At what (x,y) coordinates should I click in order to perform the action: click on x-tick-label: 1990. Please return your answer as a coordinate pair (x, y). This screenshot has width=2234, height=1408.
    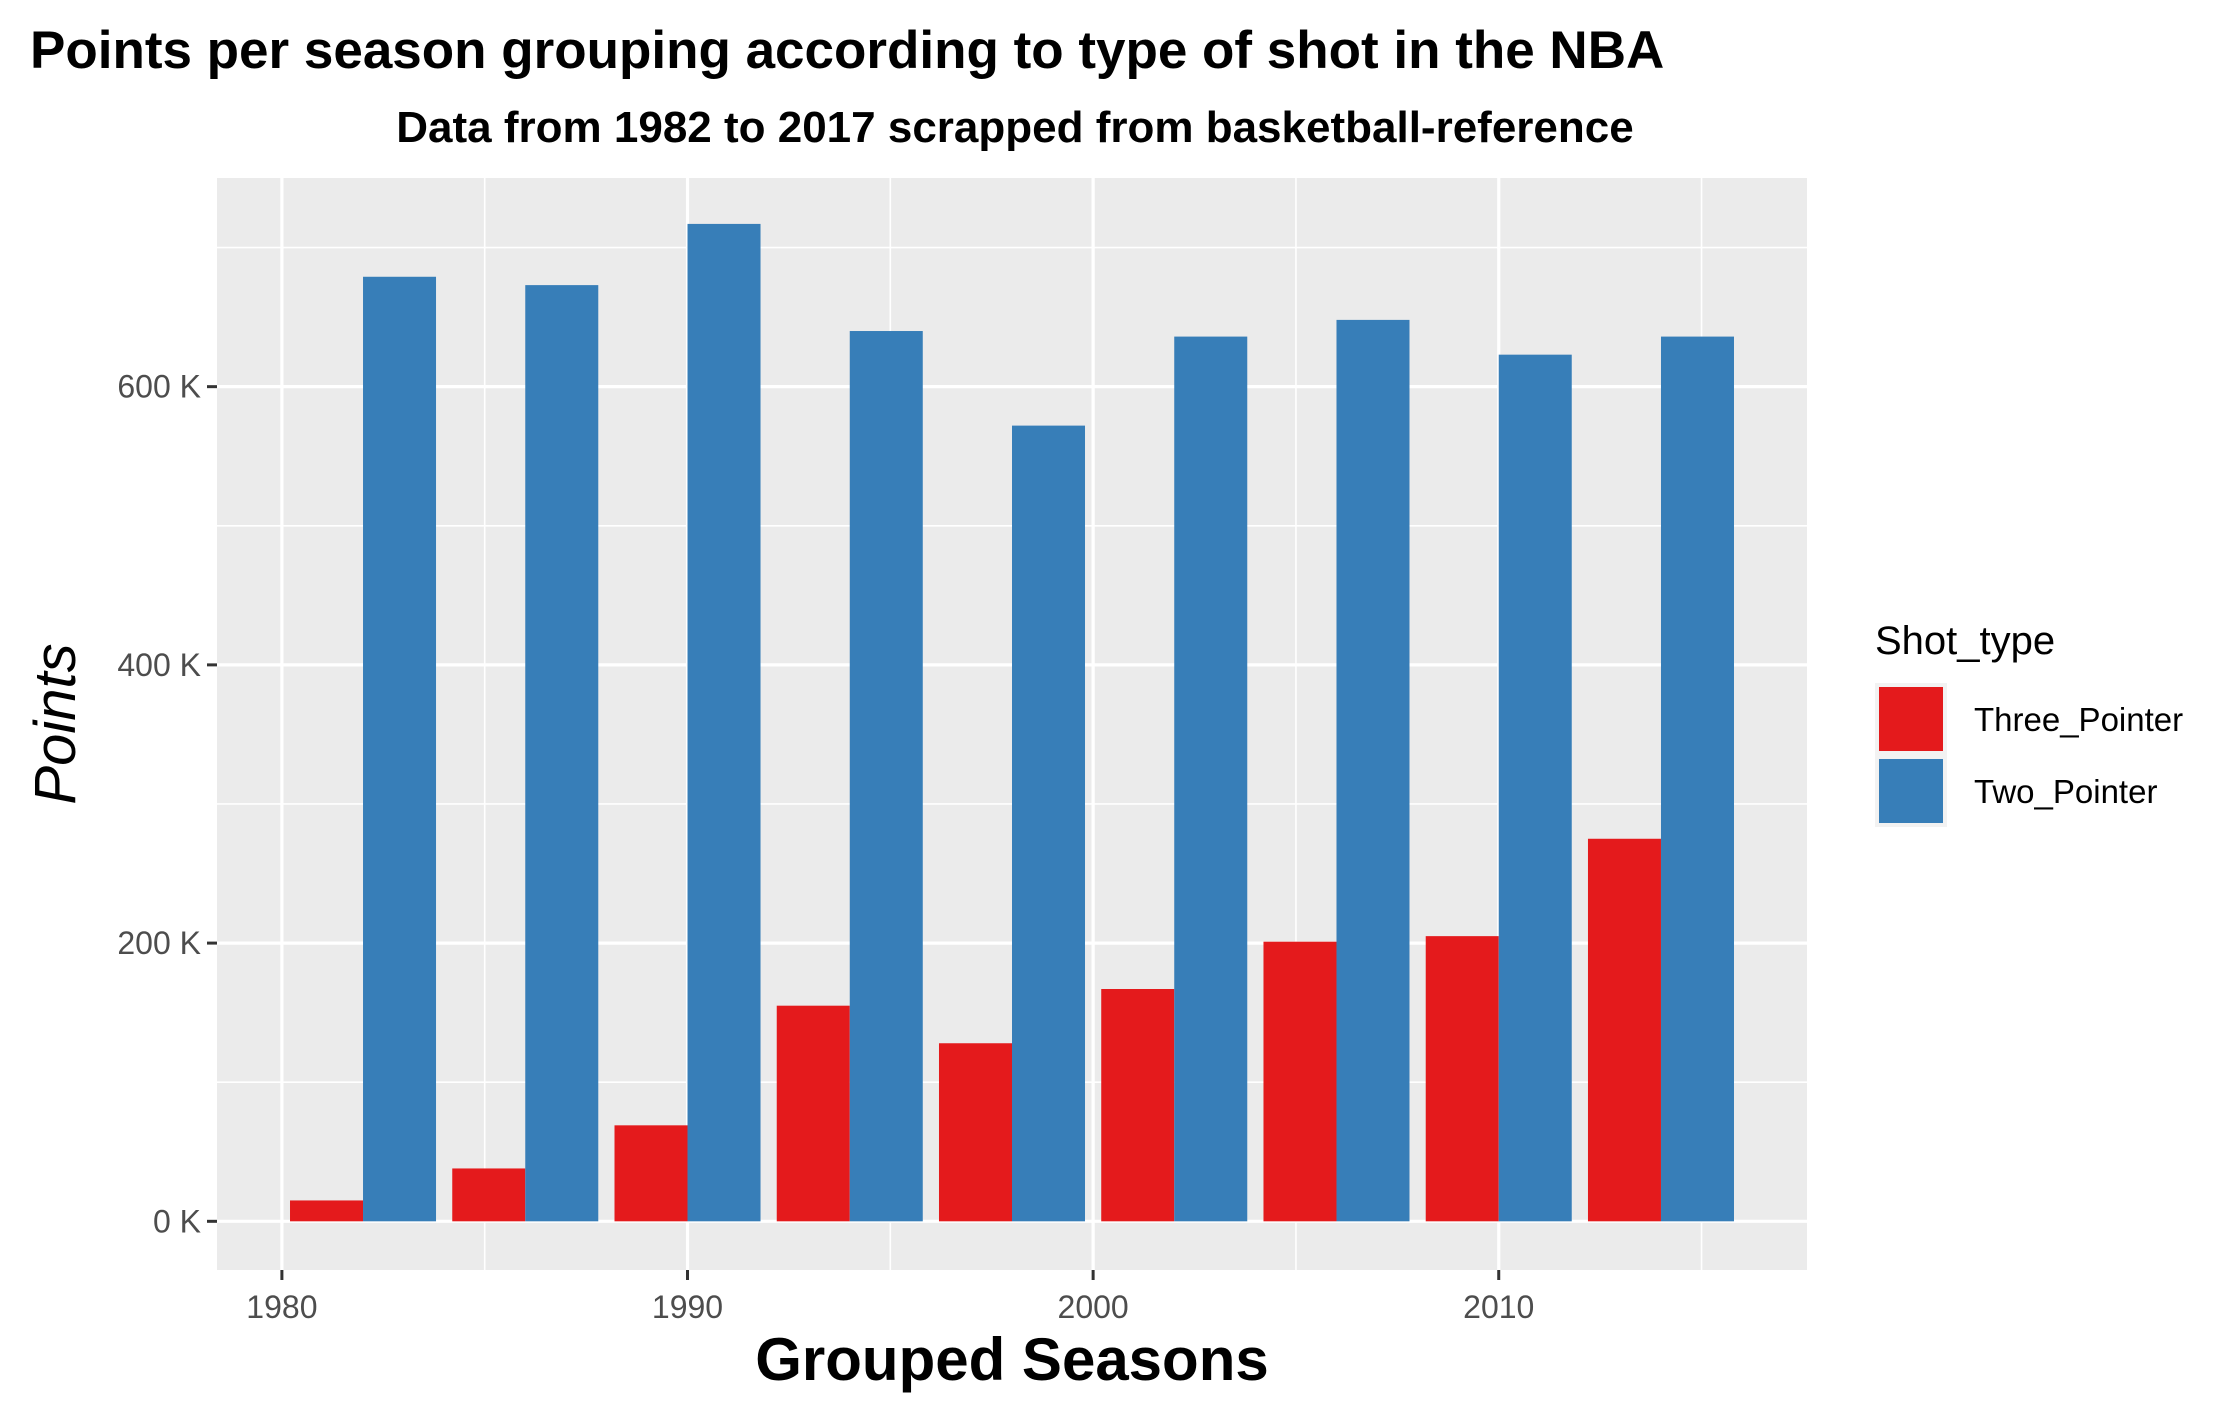
    Looking at the image, I should click on (687, 1307).